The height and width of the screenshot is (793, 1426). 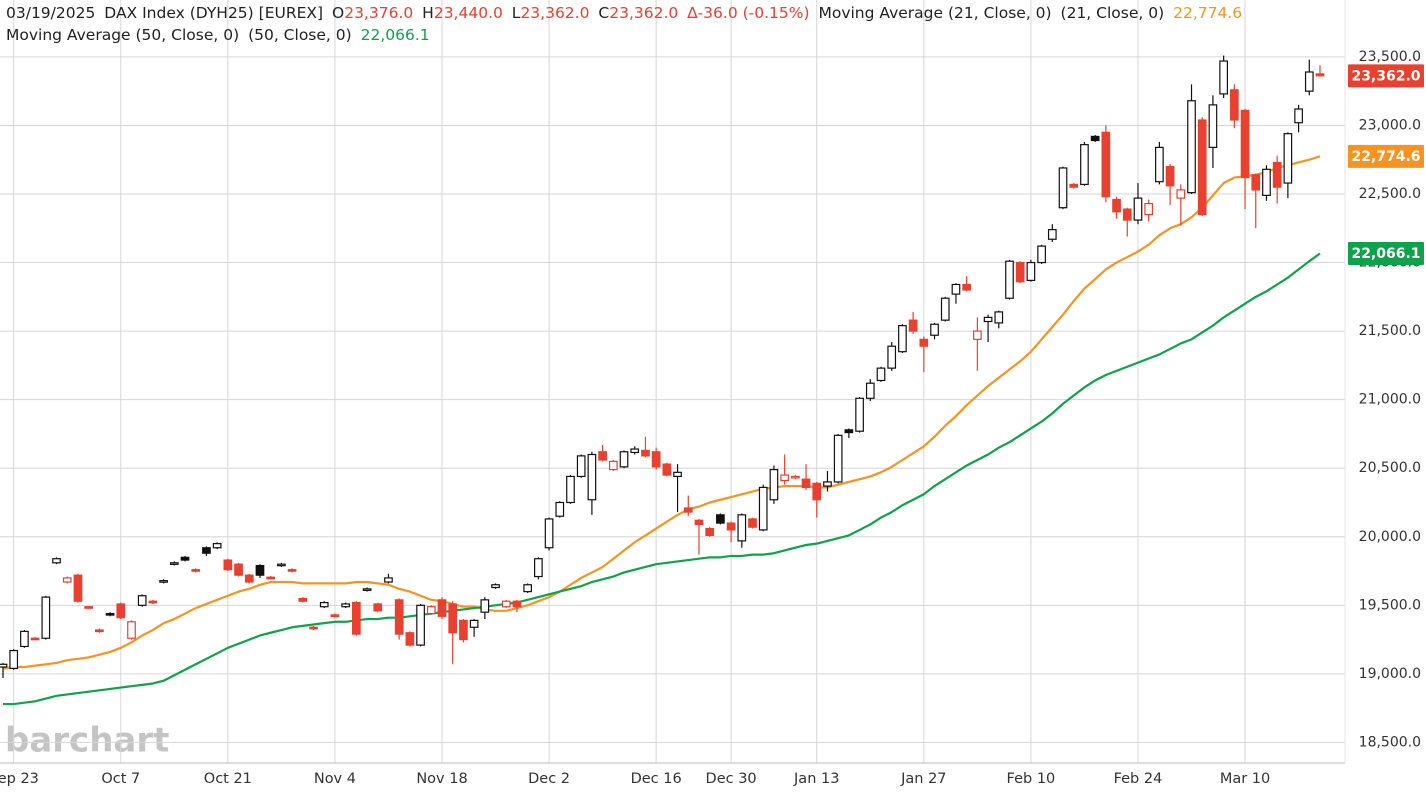 What do you see at coordinates (555, 13) in the screenshot?
I see `ohlc-value: 23,362.0` at bounding box center [555, 13].